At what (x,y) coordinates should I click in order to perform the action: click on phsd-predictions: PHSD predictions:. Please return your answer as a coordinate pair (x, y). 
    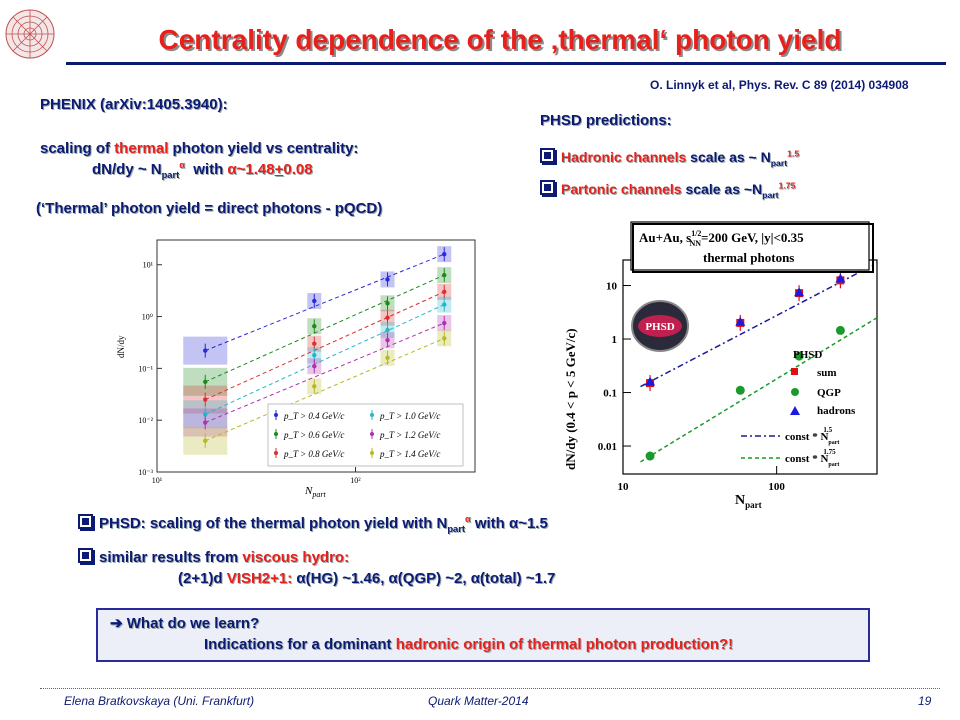
    Looking at the image, I should click on (606, 120).